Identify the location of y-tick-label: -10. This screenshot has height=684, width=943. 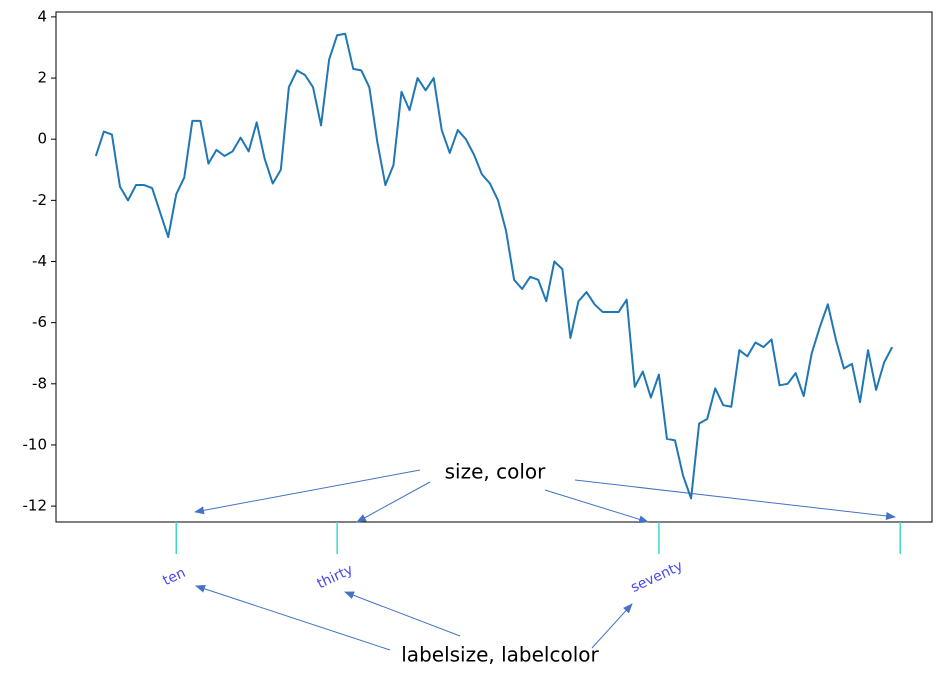
(35, 444).